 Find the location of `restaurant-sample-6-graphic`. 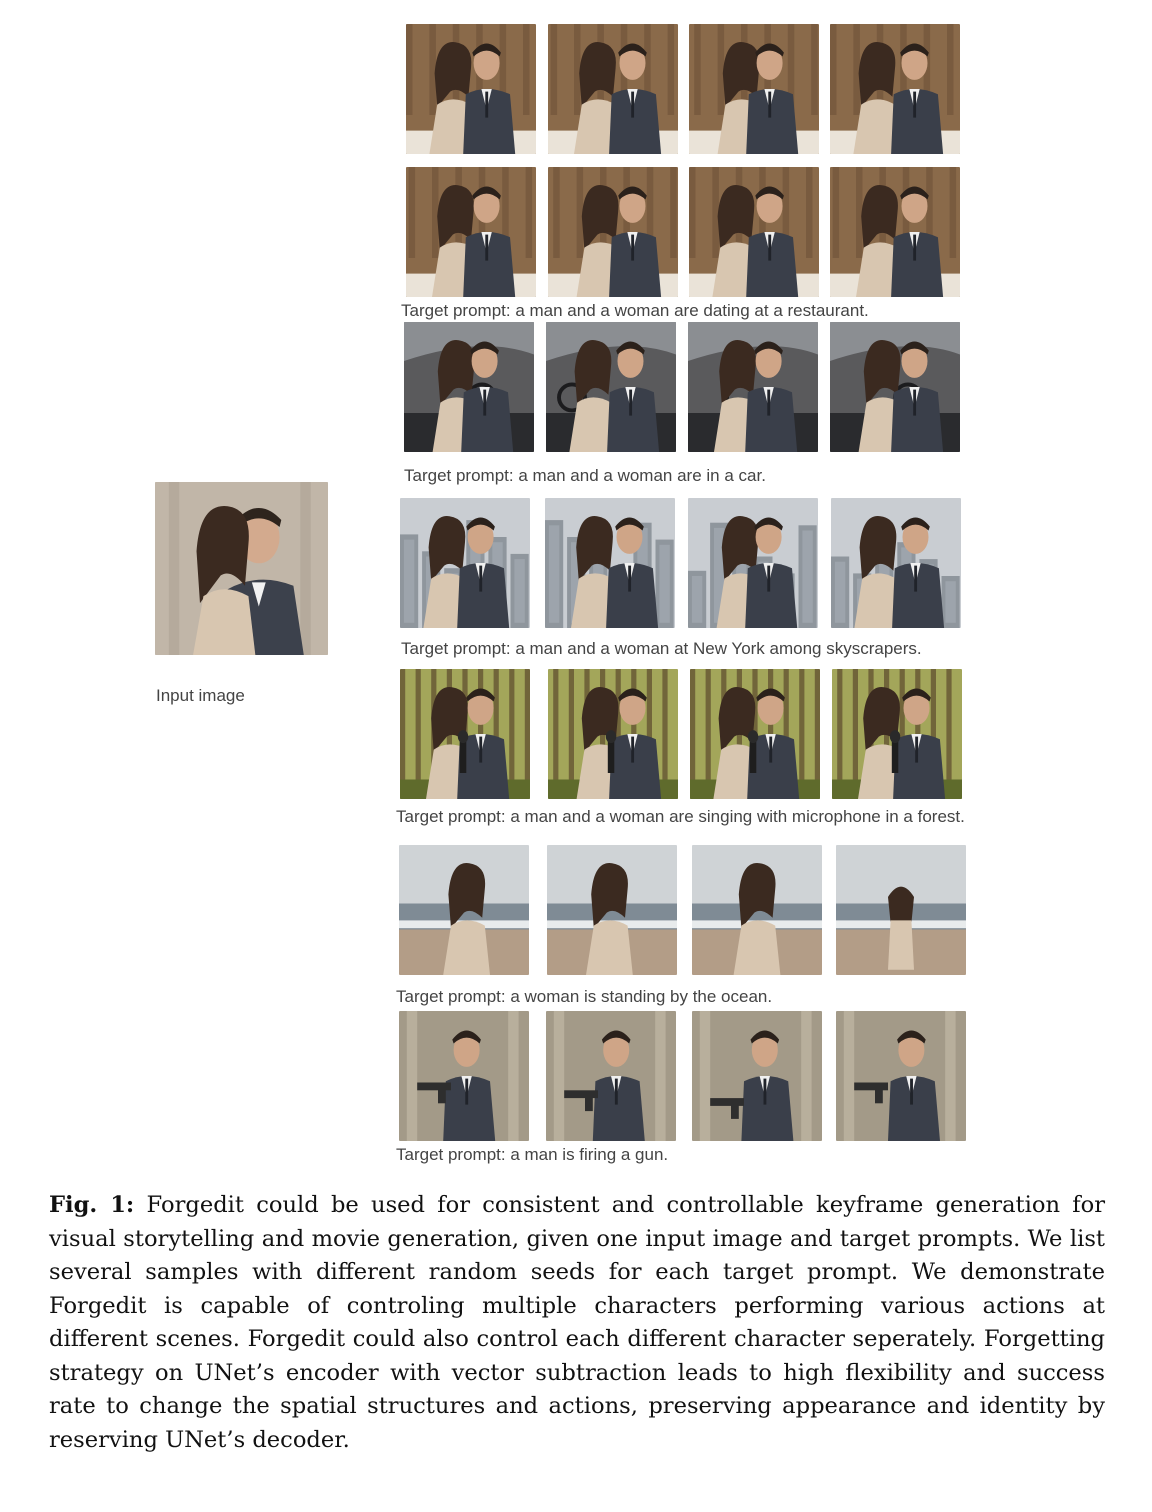

restaurant-sample-6-graphic is located at coordinates (613, 232).